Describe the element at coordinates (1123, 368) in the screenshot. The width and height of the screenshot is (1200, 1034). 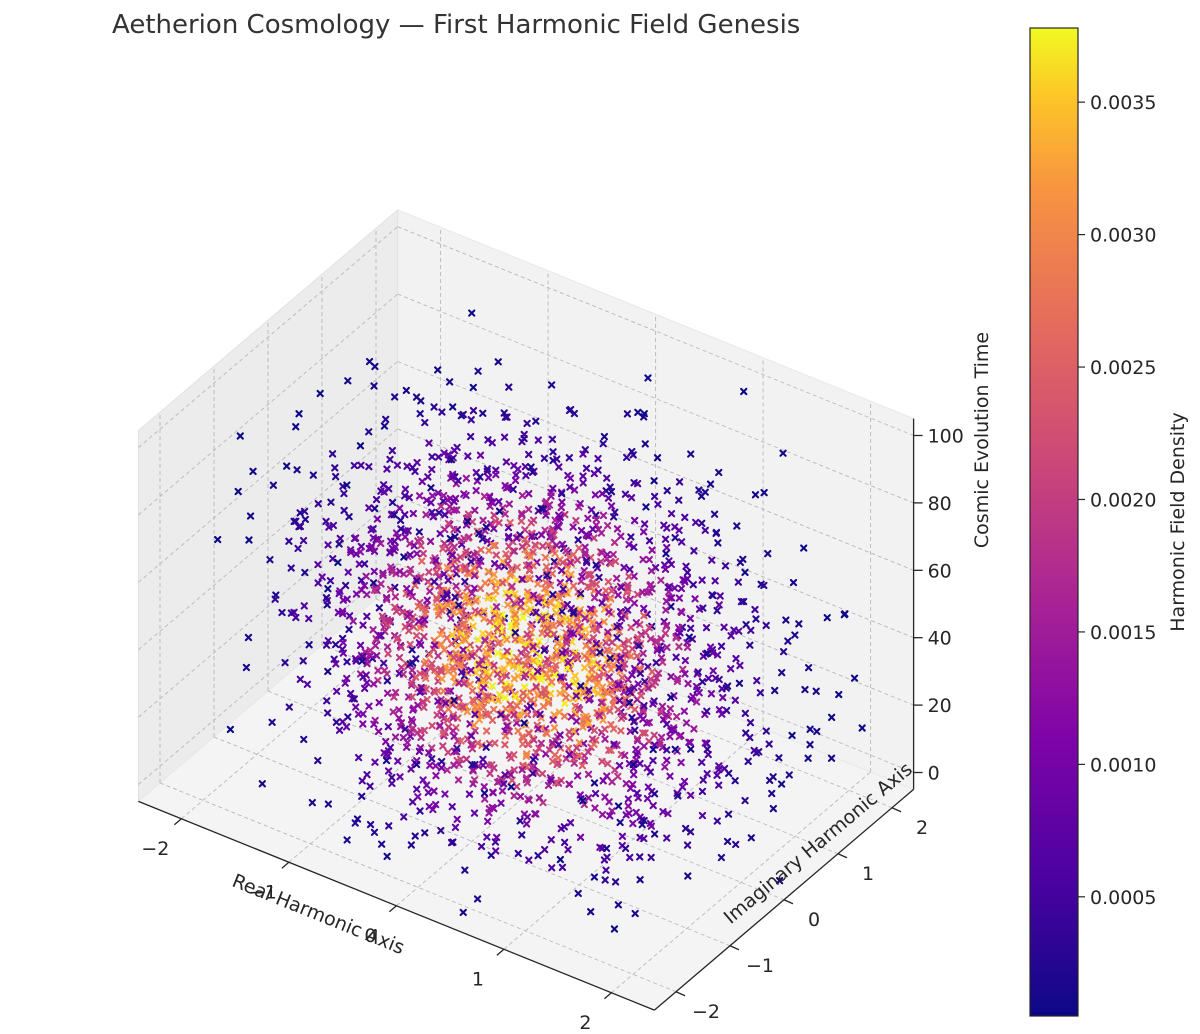
I see `colorbar-tick-label: 0.0025` at that location.